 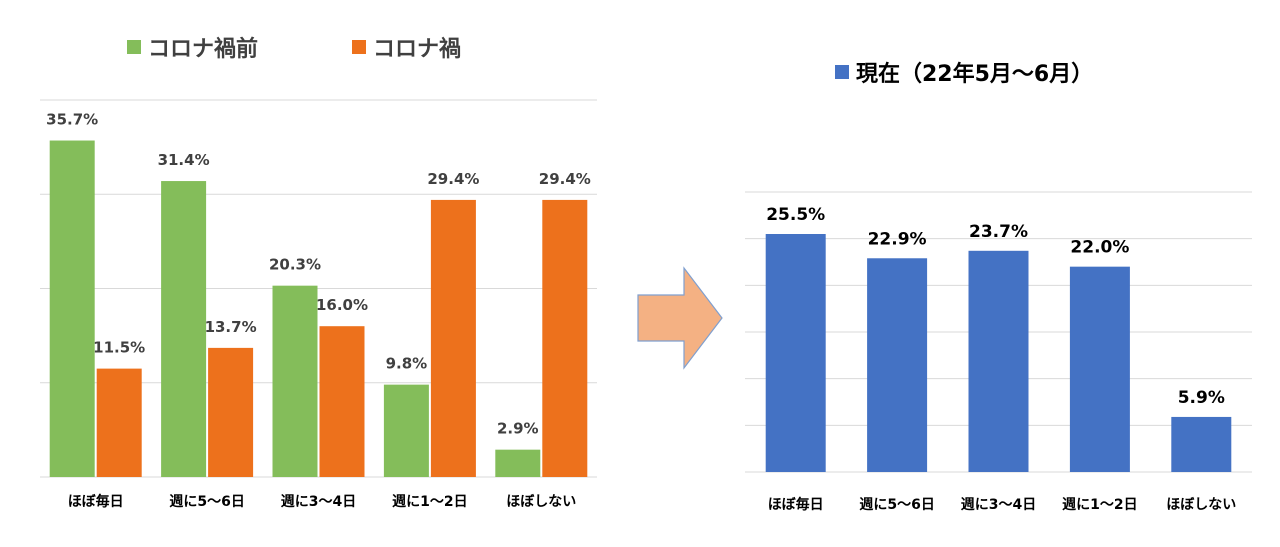 What do you see at coordinates (974, 74) in the screenshot?
I see `legend-label-series-current: 現在（22年5月～6月）` at bounding box center [974, 74].